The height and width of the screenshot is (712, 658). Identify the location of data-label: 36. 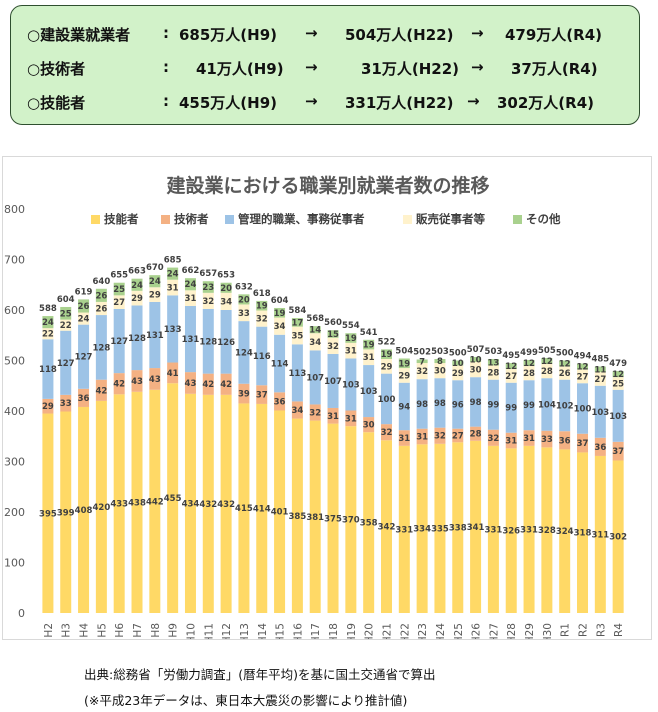
(565, 441).